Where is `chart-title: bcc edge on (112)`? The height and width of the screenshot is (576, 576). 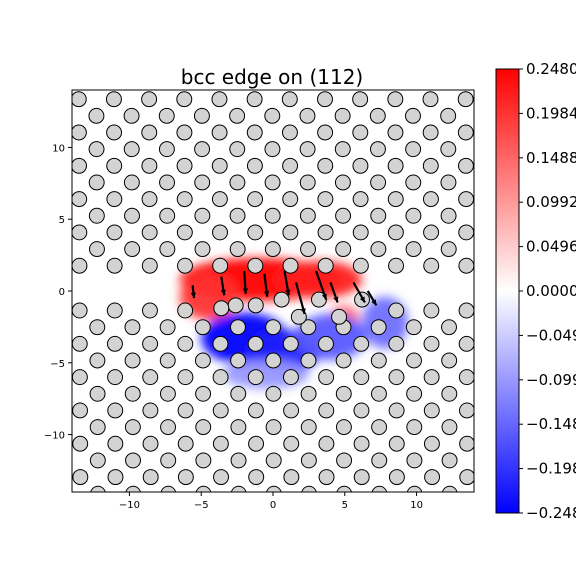 chart-title: bcc edge on (112) is located at coordinates (272, 77).